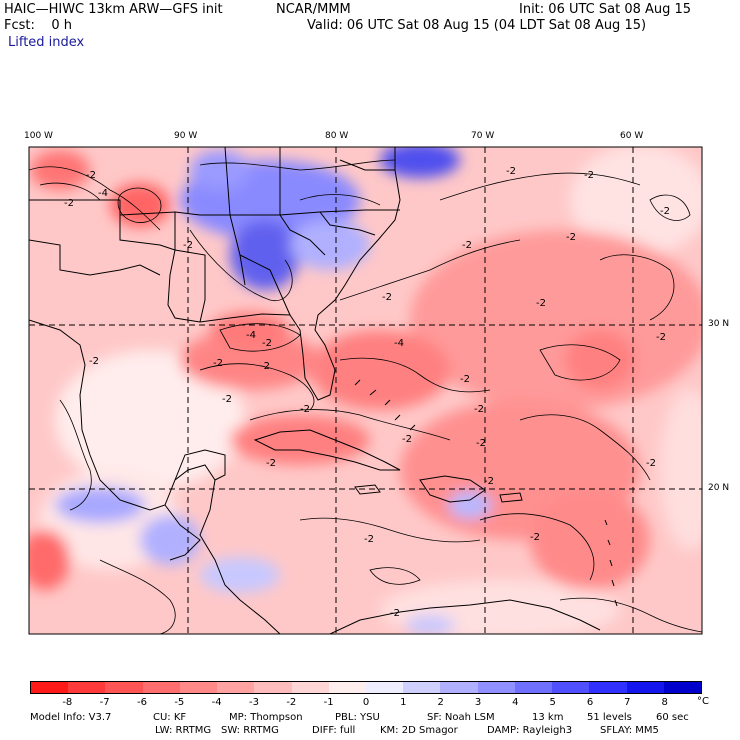 This screenshot has height=740, width=740. I want to click on footer-damp: DAMP: Rayleigh3, so click(530, 730).